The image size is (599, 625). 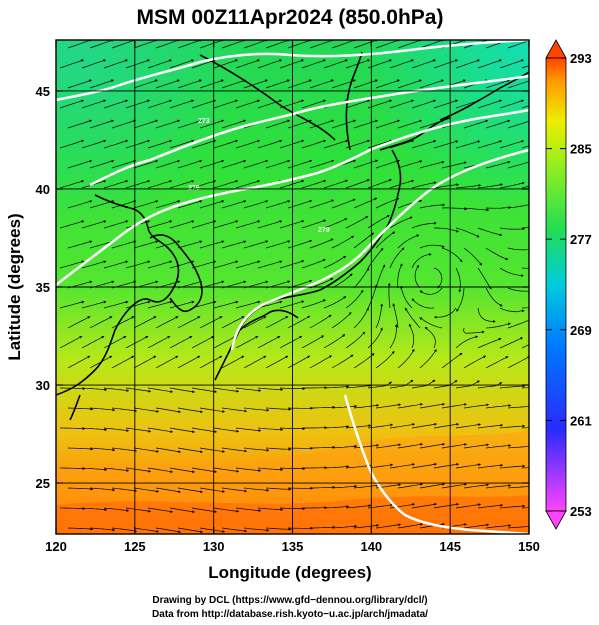 I want to click on colorbar-tick-label: 261, so click(x=581, y=420).